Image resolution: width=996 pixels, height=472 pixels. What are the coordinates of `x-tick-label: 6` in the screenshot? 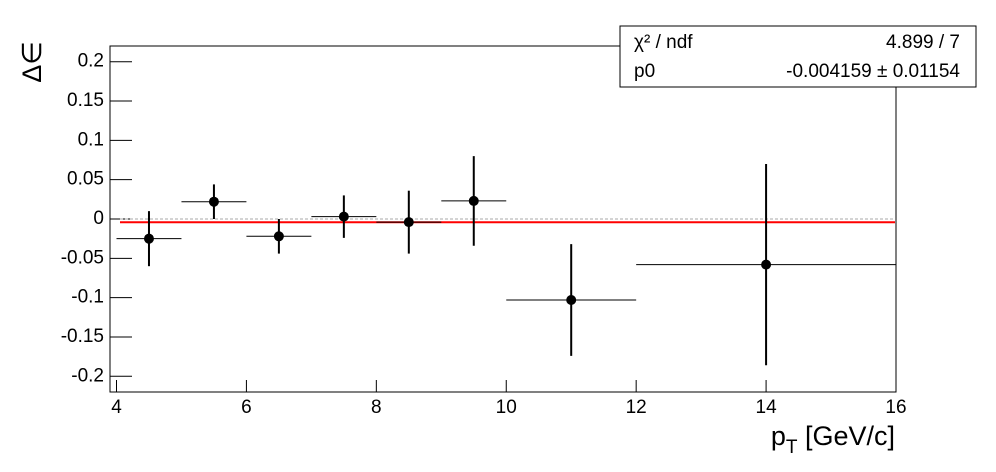 It's located at (246, 407).